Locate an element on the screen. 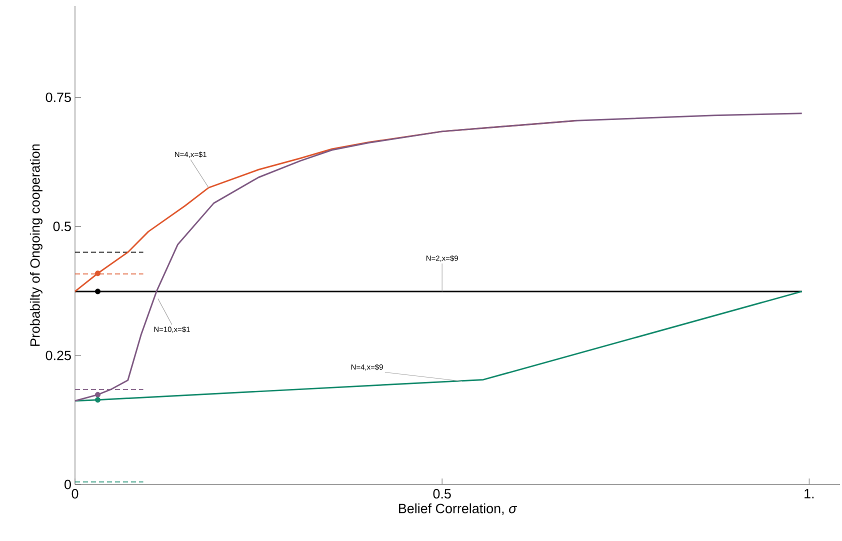  y-tick-label: 0 is located at coordinates (67, 485).